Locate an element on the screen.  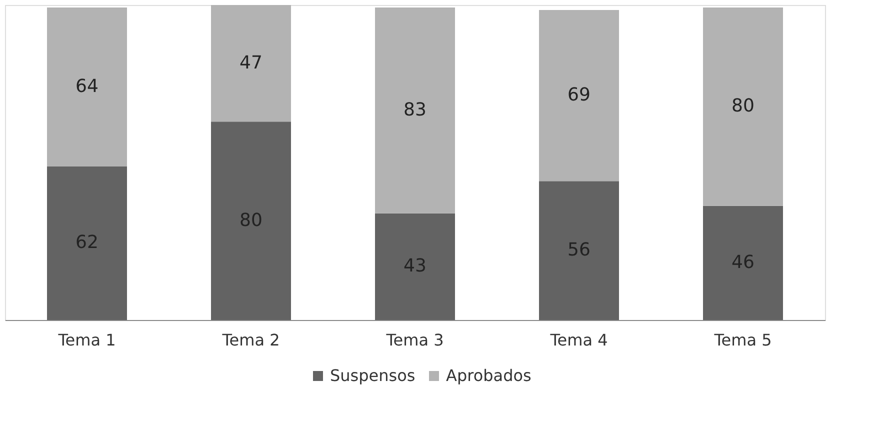
data-label: 56 is located at coordinates (579, 250).